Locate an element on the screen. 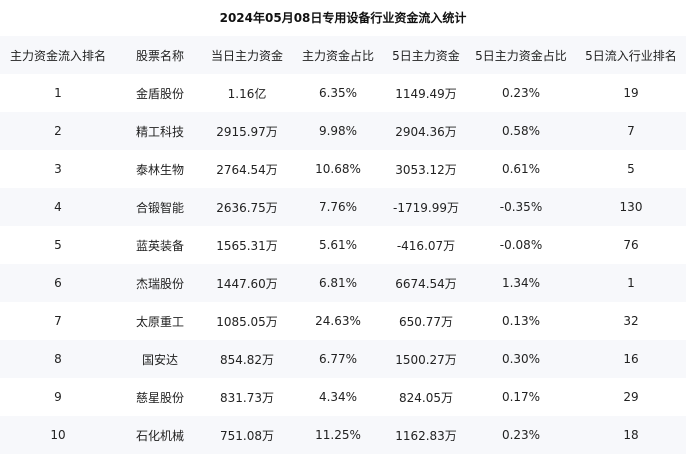  main-fund-ratio-cell: 9.98% is located at coordinates (338, 131).